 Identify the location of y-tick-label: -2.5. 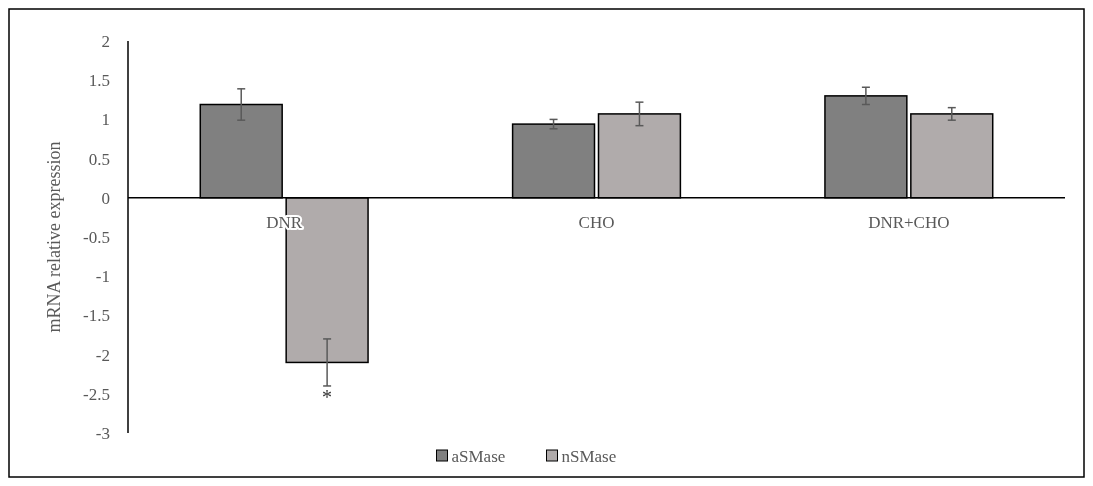
(96, 394).